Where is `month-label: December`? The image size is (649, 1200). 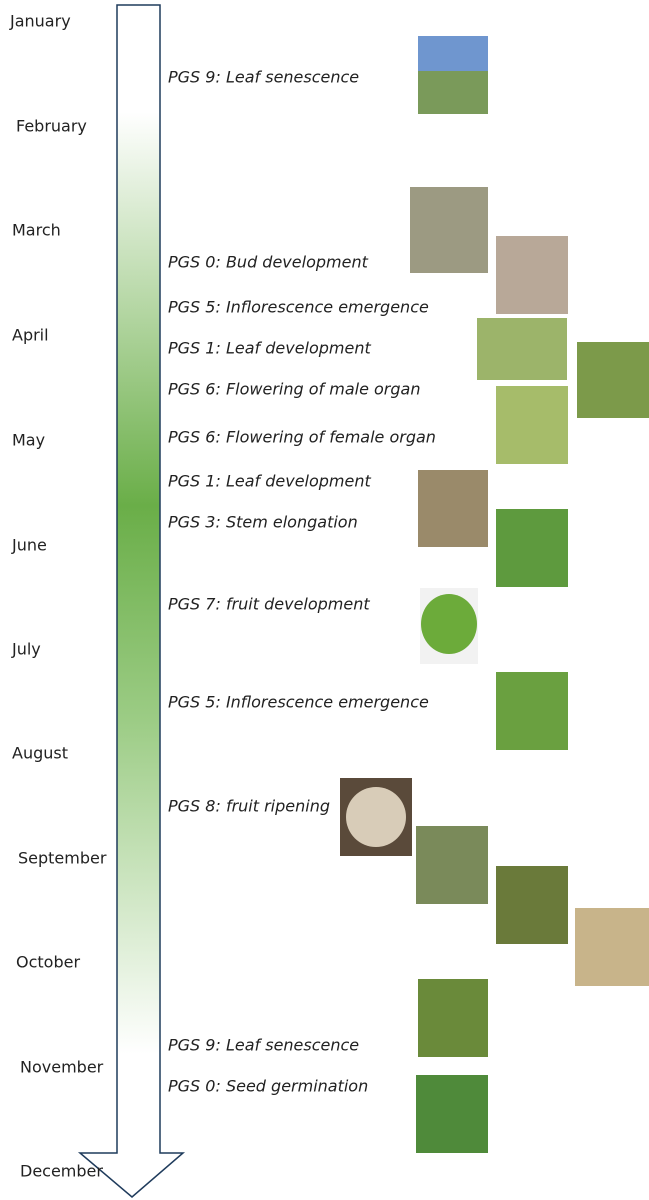
month-label: December is located at coordinates (61, 1171).